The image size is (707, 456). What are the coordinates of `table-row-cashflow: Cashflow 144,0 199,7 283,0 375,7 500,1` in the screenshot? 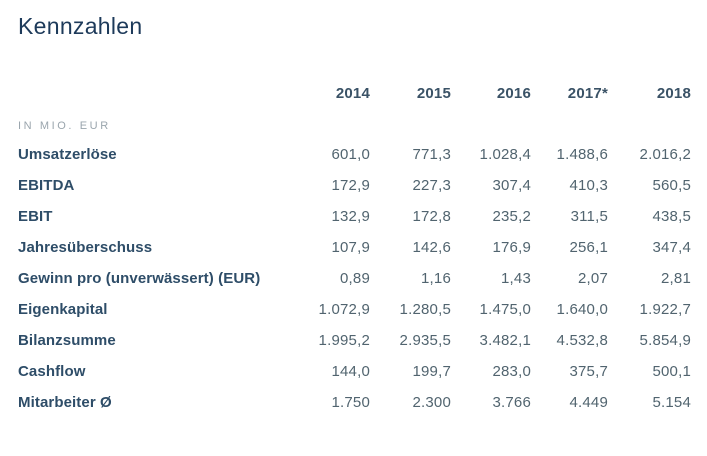 It's located at (354, 364).